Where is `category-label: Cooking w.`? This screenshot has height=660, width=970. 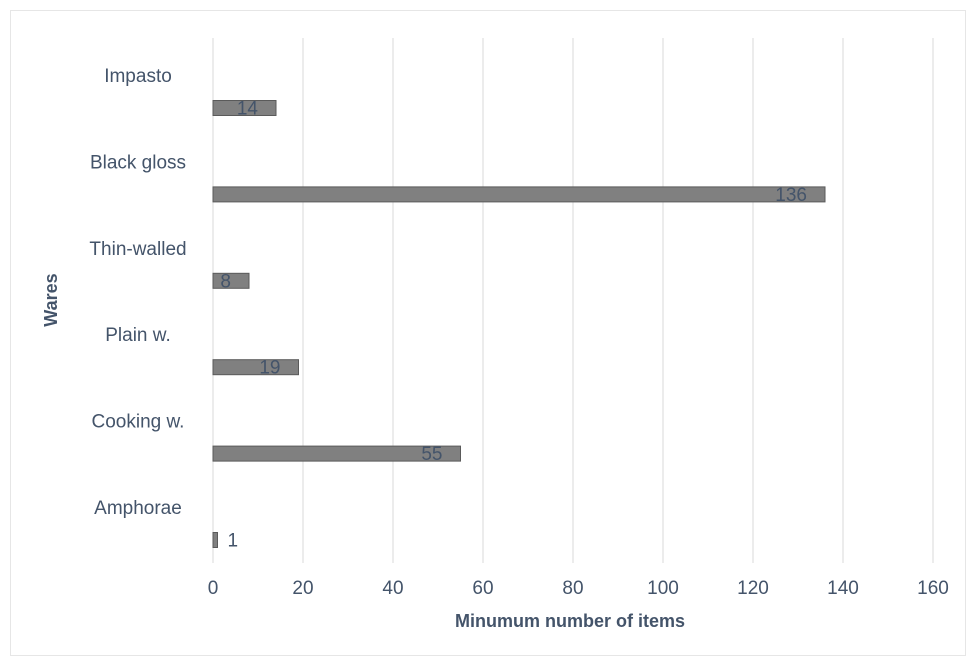 category-label: Cooking w. is located at coordinates (138, 422).